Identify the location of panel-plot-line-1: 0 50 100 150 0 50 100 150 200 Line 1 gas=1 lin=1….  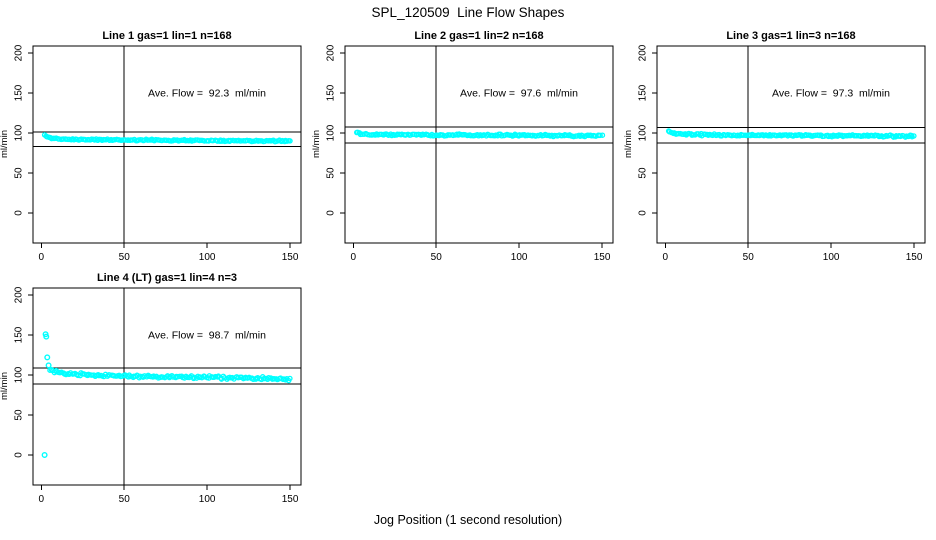
(151, 146).